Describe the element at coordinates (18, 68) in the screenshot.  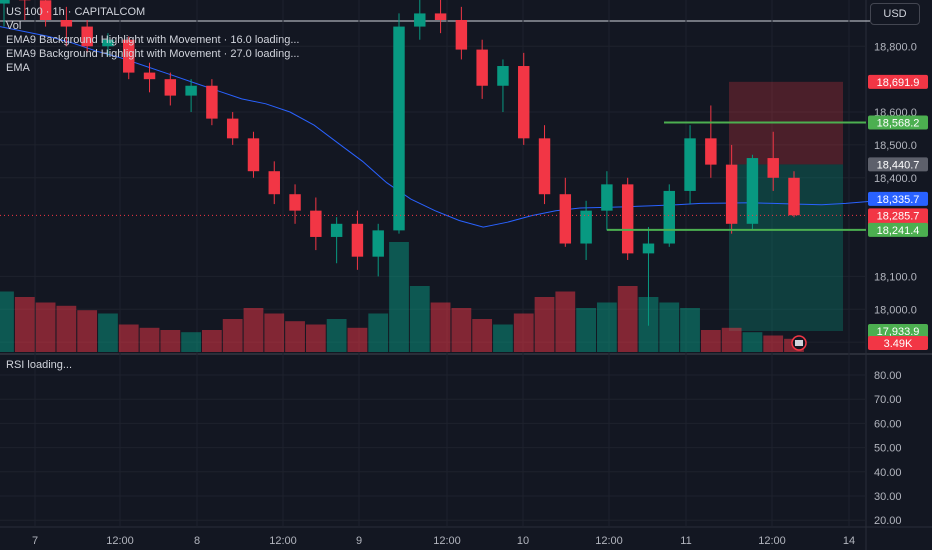
I see `indicator-ema: EMA` at that location.